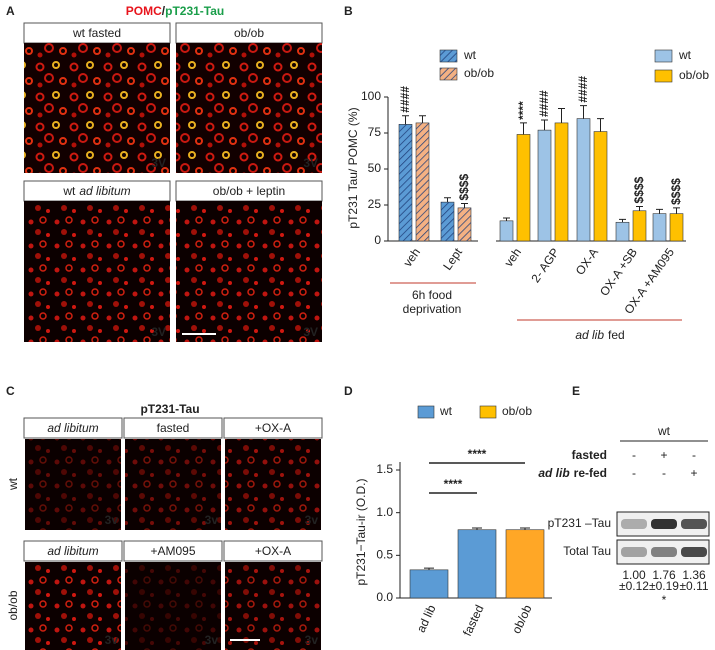  What do you see at coordinates (144, 11) in the screenshot?
I see `text-part: POMC` at bounding box center [144, 11].